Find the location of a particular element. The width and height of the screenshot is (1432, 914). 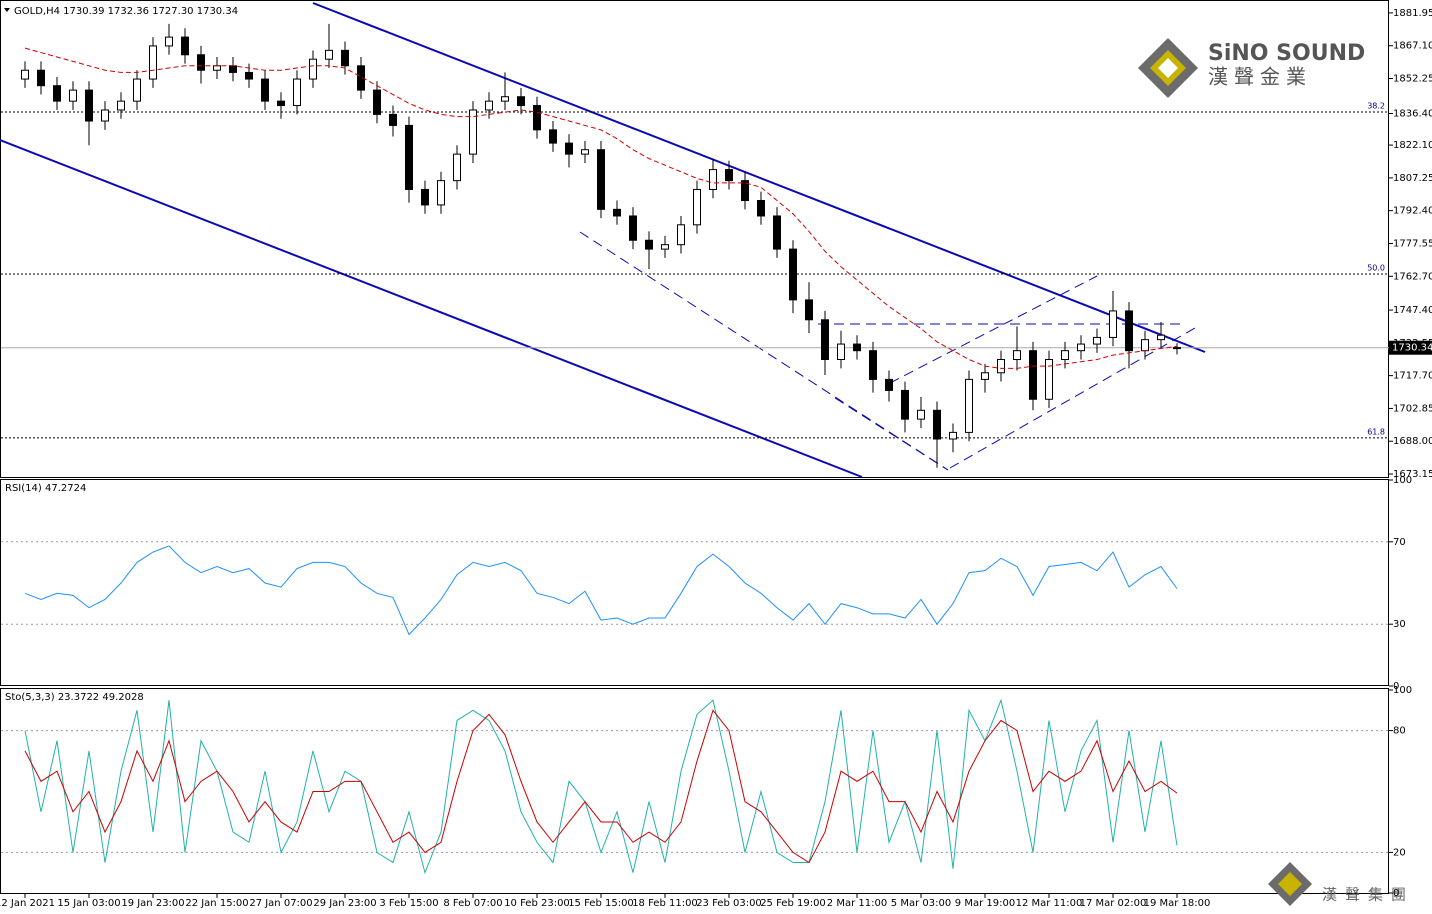

x-tick-label: 25 Feb 19:00 is located at coordinates (793, 903).